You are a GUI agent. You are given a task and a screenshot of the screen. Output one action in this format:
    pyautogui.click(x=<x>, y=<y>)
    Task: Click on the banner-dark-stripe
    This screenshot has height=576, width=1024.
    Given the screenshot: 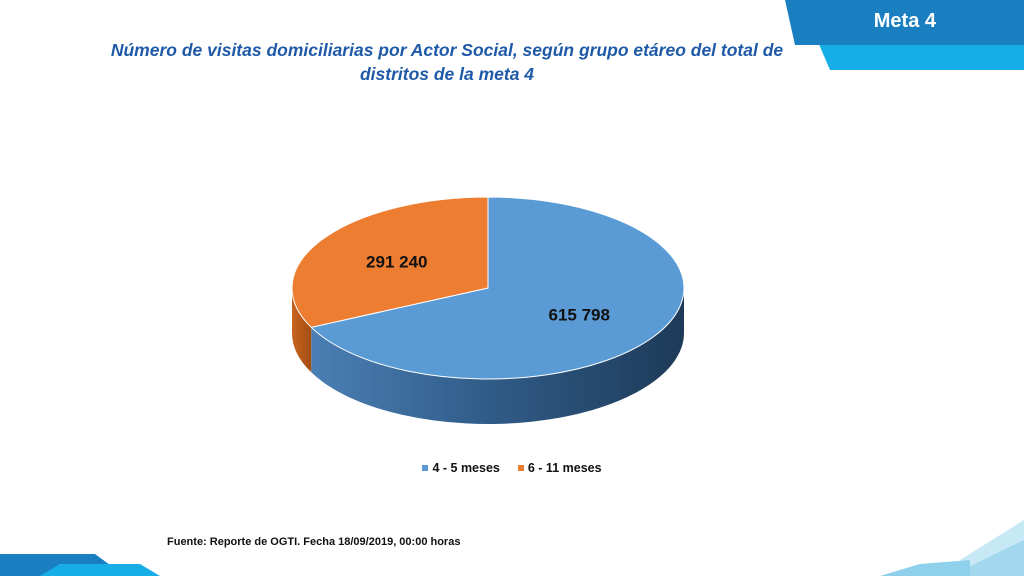 What is the action you would take?
    pyautogui.click(x=904, y=22)
    